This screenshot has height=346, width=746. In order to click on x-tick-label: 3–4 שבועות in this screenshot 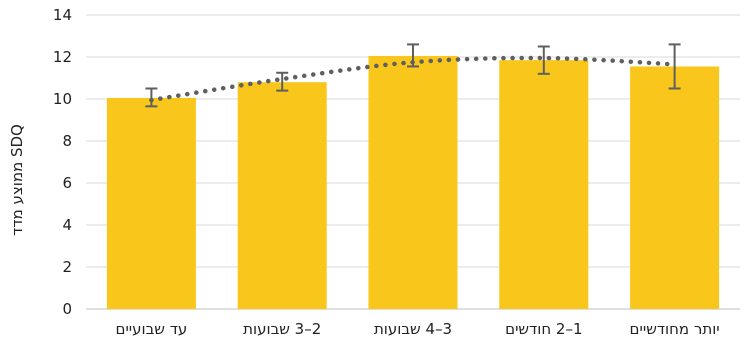, I will do `click(413, 329)`.